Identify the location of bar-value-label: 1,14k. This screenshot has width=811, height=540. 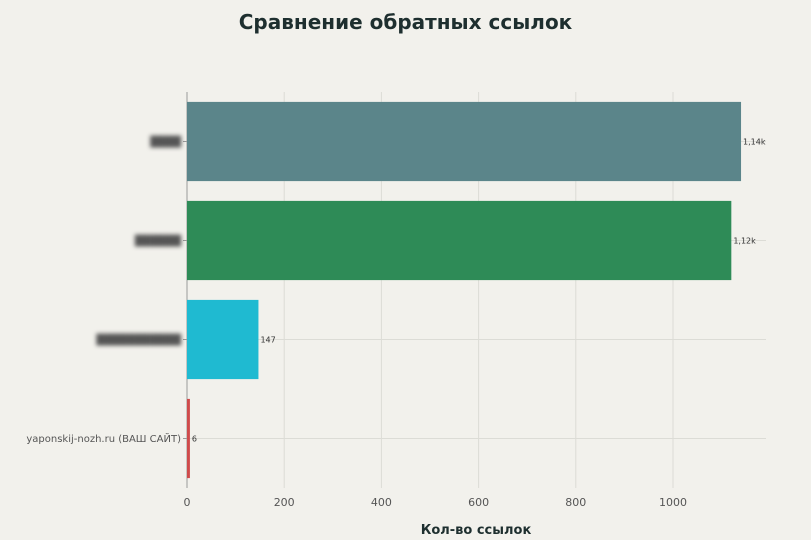
(754, 142).